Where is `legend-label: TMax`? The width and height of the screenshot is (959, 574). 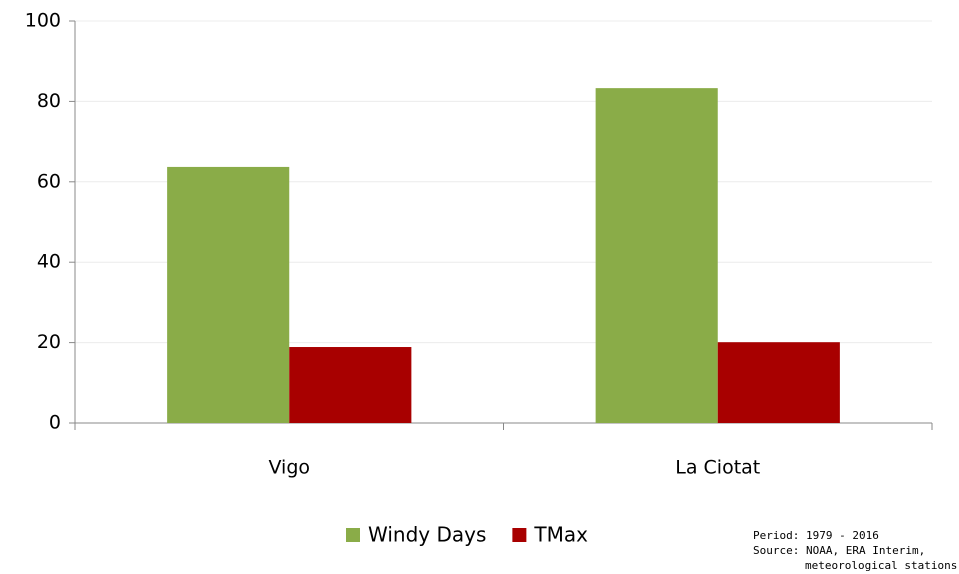
legend-label: TMax is located at coordinates (560, 535).